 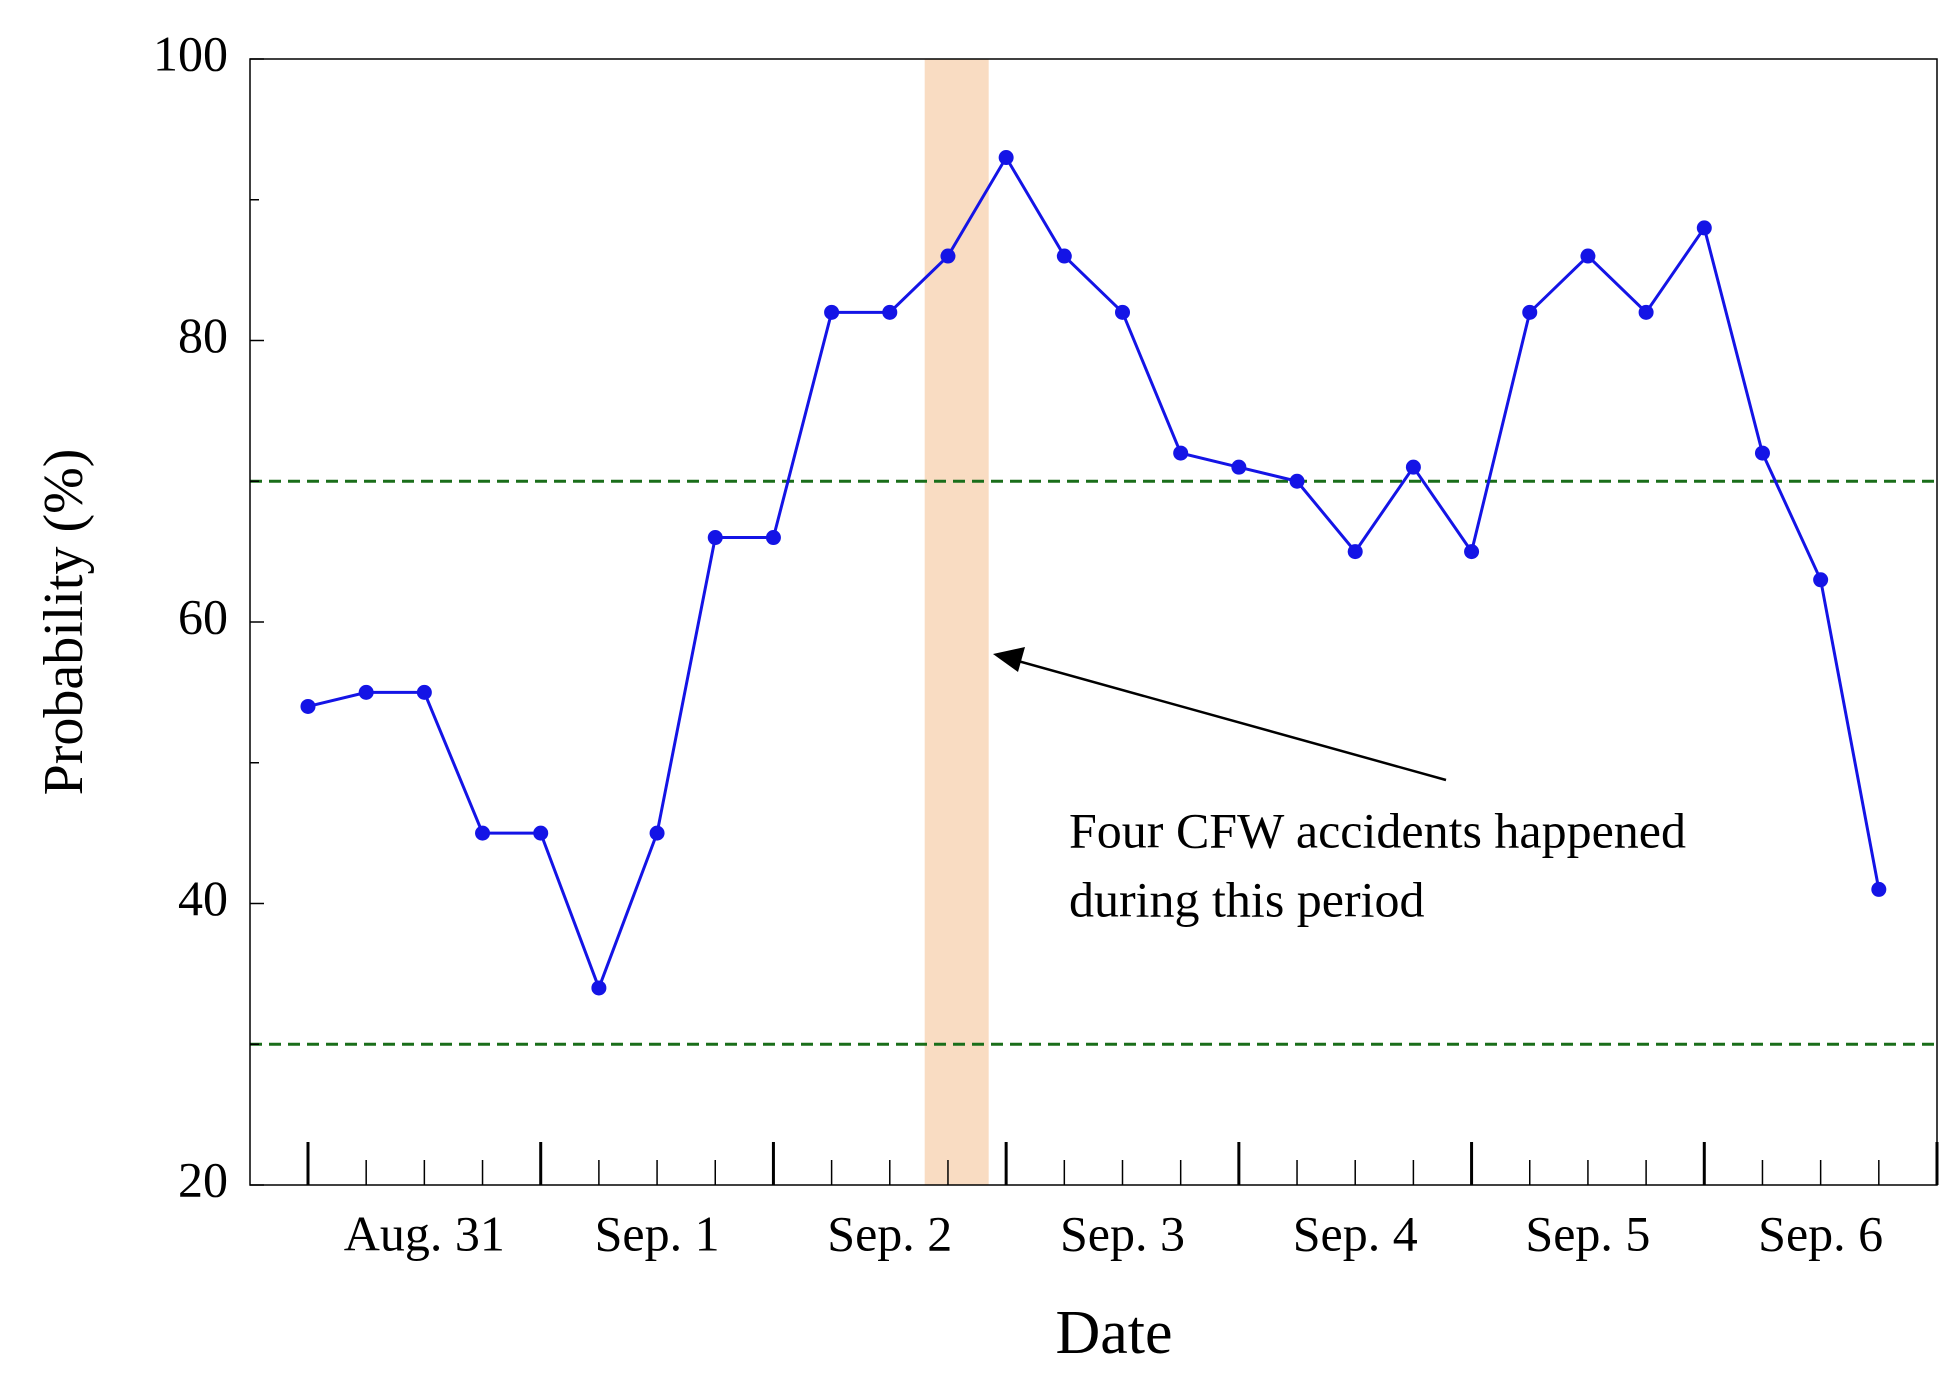 What do you see at coordinates (1247, 899) in the screenshot?
I see `annotation: during this period` at bounding box center [1247, 899].